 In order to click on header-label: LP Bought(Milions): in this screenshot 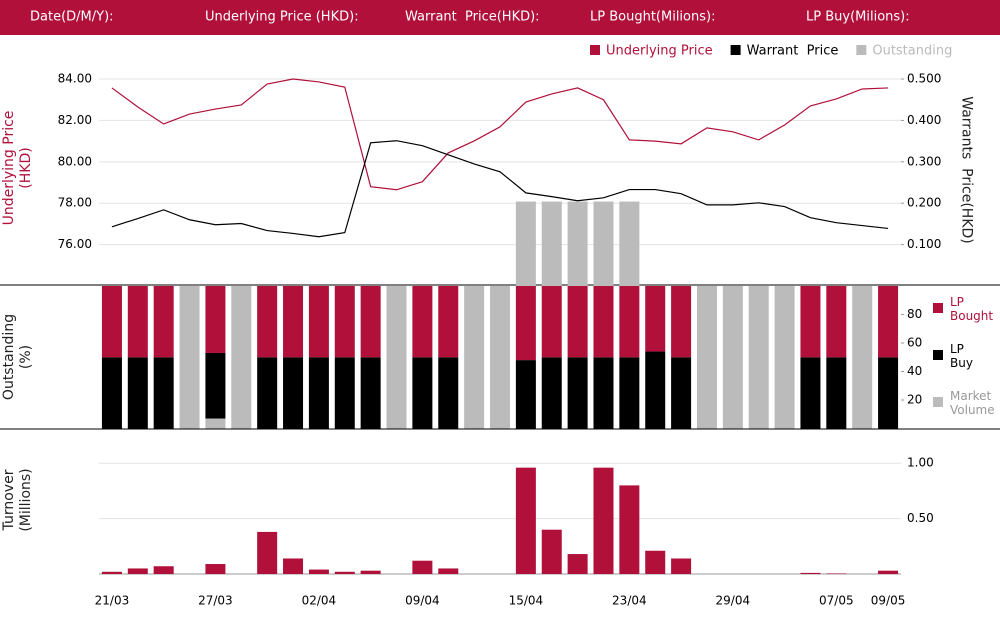, I will do `click(652, 17)`.